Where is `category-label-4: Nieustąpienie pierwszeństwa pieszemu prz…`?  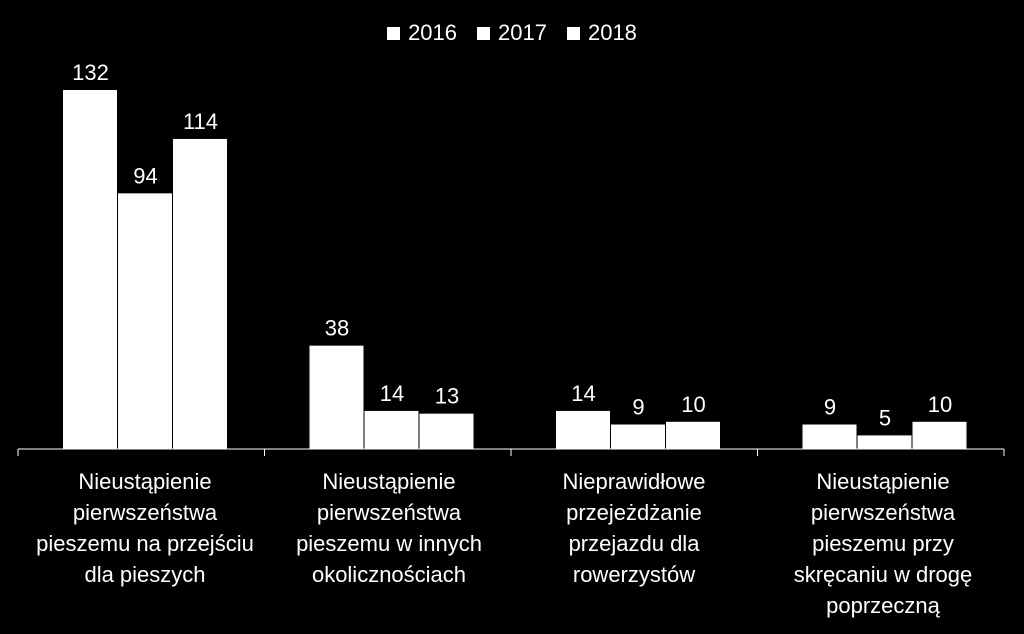
category-label-4: Nieustąpienie pierwszeństwa pieszemu prz… is located at coordinates (883, 543).